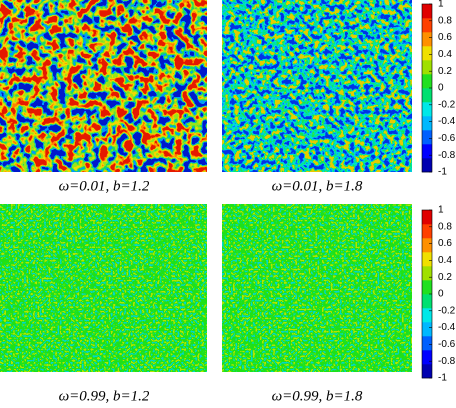 The height and width of the screenshot is (408, 456). Describe the element at coordinates (317, 396) in the screenshot. I see `panel-caption: ω=0.99, b=1.8` at that location.